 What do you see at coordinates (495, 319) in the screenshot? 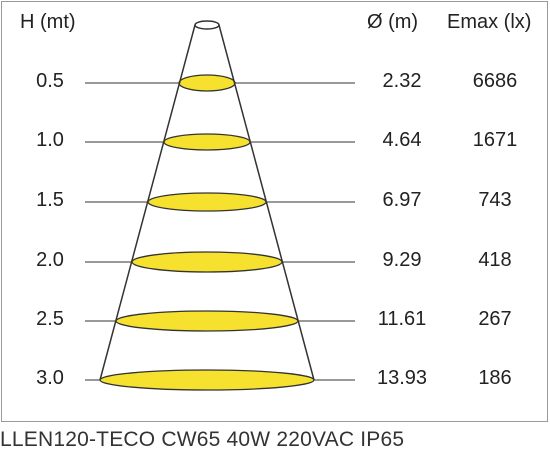
I see `emax-value: 267` at bounding box center [495, 319].